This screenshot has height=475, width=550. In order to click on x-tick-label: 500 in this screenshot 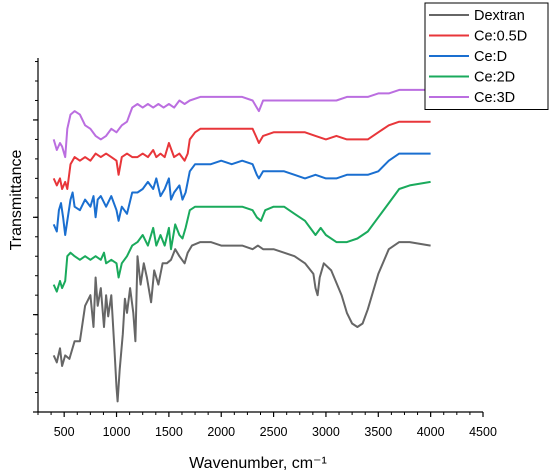, I will do `click(64, 432)`.